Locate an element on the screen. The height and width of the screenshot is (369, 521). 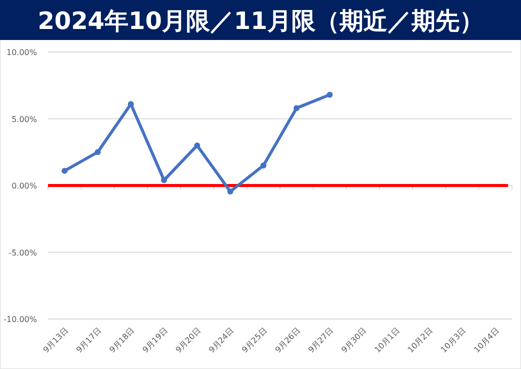
y-tick-label: 0.00% is located at coordinates (25, 186).